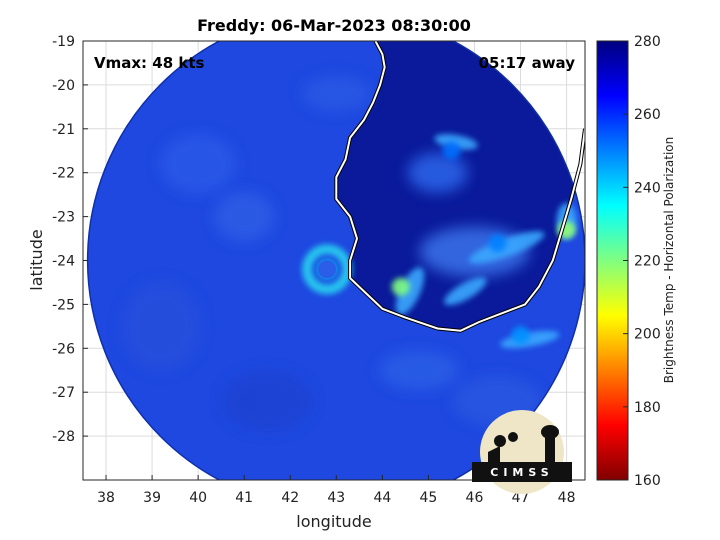 This screenshot has height=540, width=720. I want to click on colorbar, so click(612, 260).